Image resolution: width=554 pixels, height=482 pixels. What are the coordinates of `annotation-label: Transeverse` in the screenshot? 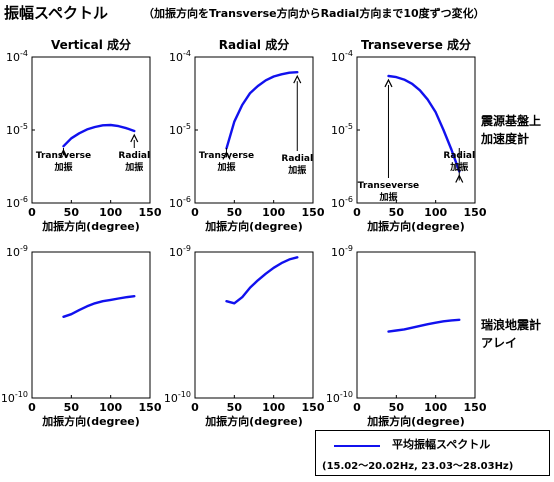 It's located at (388, 186).